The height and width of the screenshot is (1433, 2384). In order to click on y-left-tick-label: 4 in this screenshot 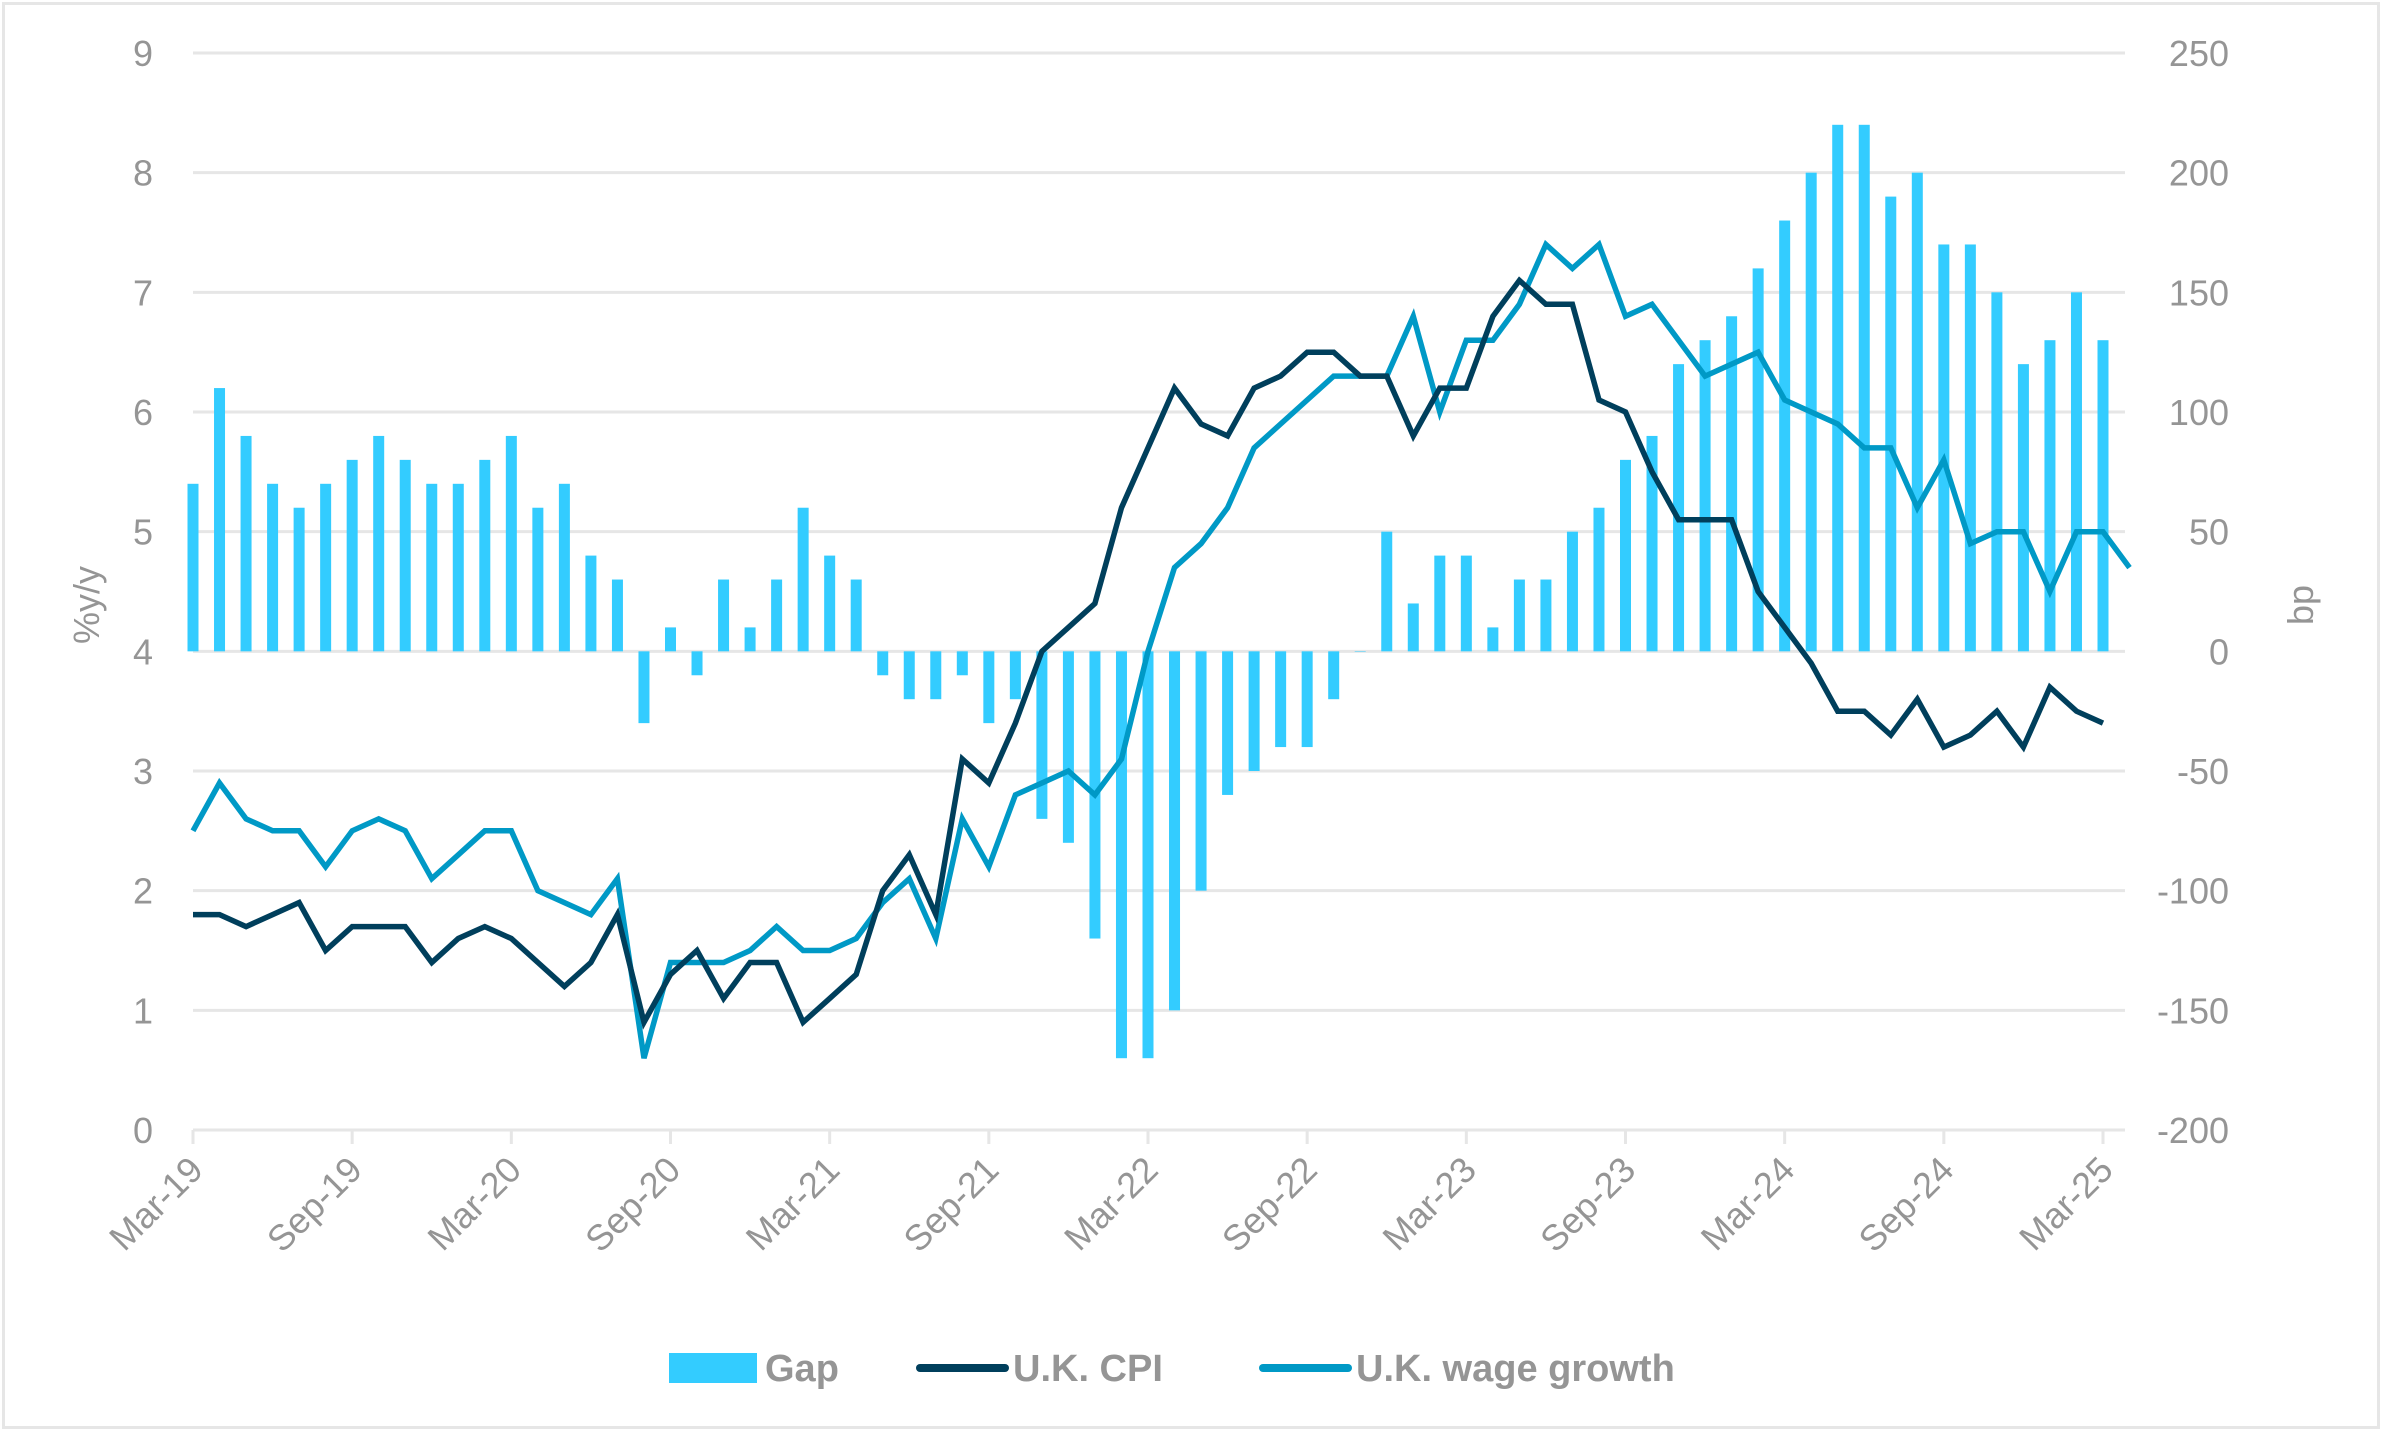, I will do `click(143, 651)`.